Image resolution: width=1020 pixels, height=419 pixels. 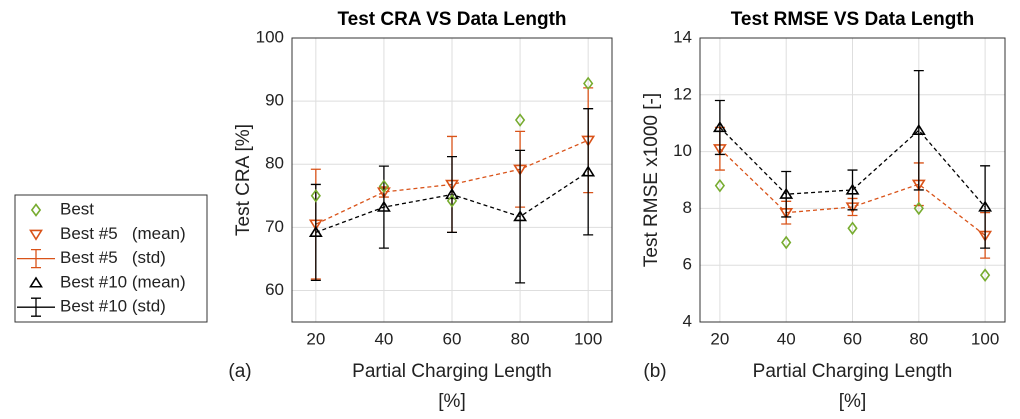 I want to click on y-tick-label: 10, so click(x=682, y=150).